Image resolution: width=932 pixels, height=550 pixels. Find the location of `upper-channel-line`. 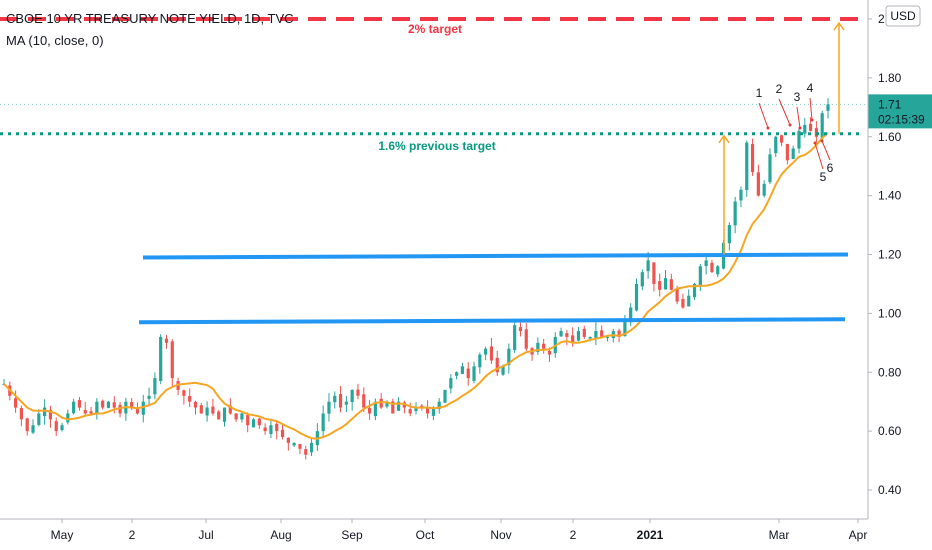

upper-channel-line is located at coordinates (495, 256).